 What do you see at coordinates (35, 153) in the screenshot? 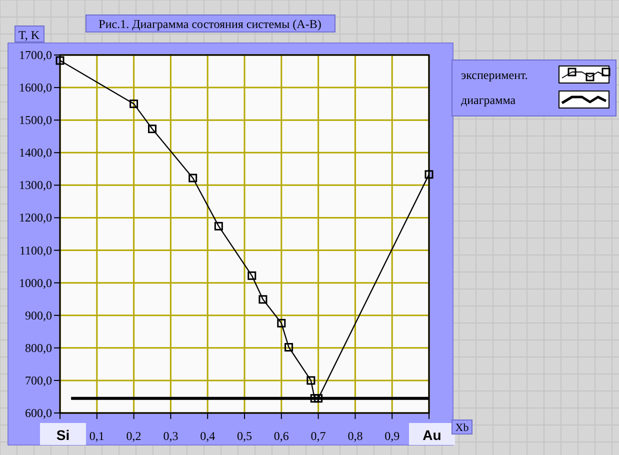
I see `y-tick-label: 1400,0` at bounding box center [35, 153].